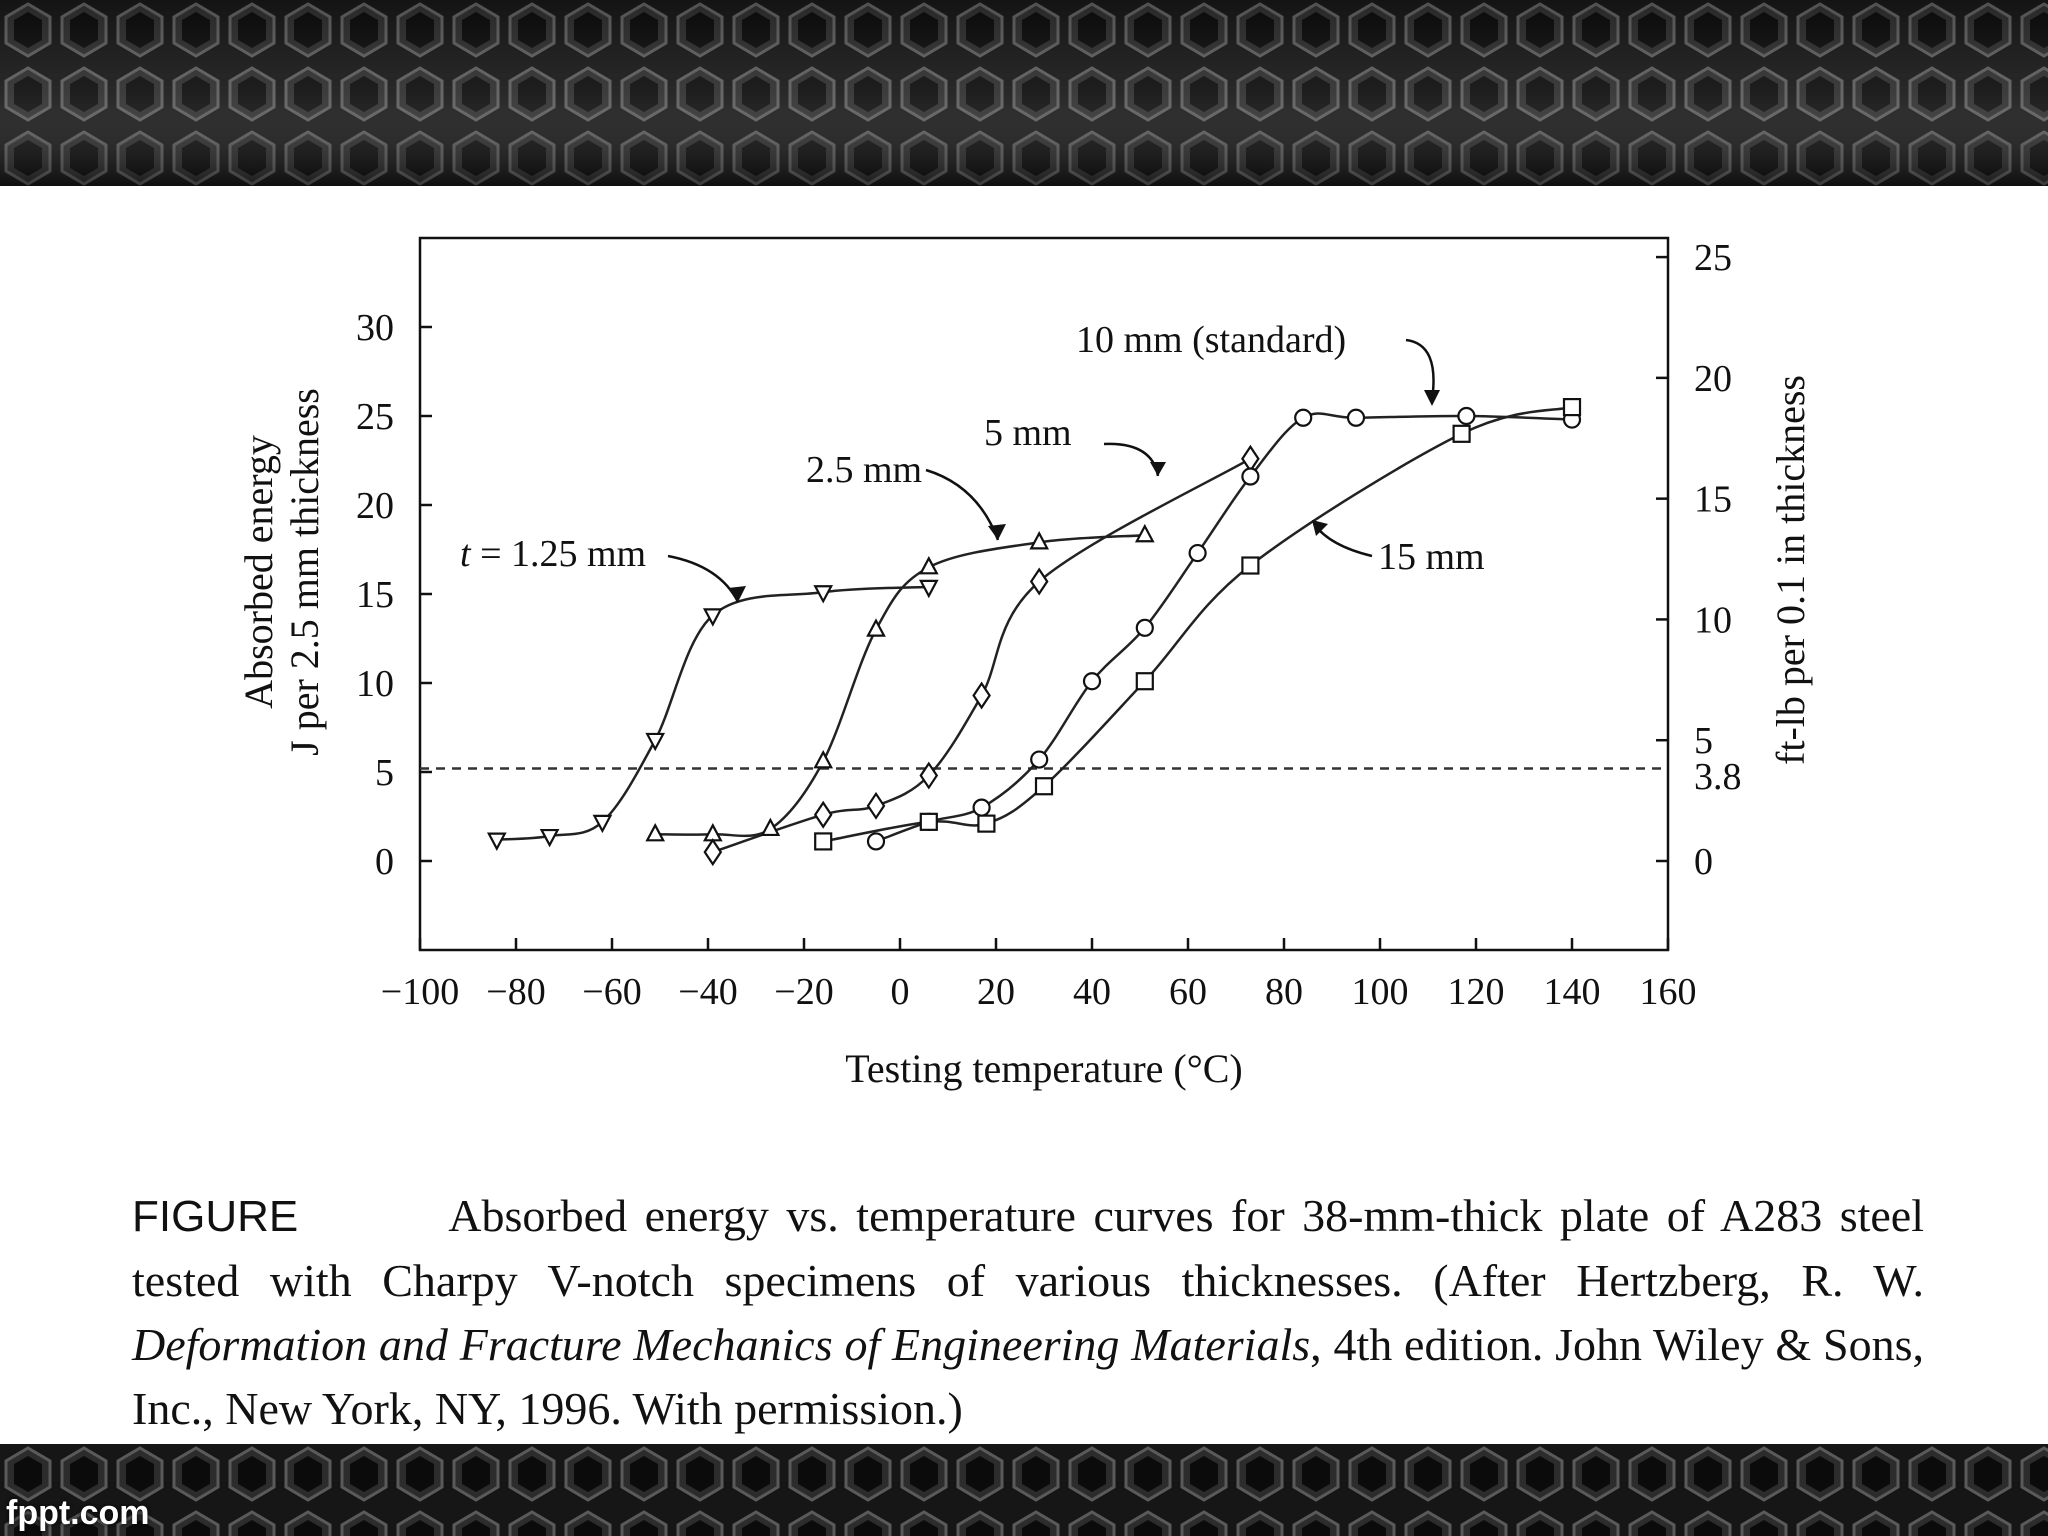 Image resolution: width=2048 pixels, height=1536 pixels. Describe the element at coordinates (384, 773) in the screenshot. I see `y-tick-label: 5` at that location.